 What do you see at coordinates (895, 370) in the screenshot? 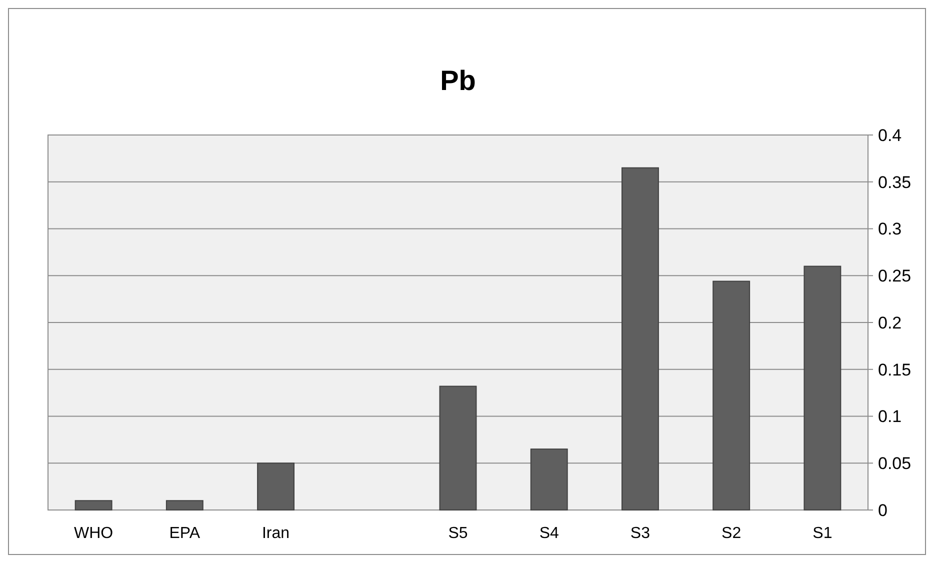
I see `y-tick-label: 0.15` at bounding box center [895, 370].